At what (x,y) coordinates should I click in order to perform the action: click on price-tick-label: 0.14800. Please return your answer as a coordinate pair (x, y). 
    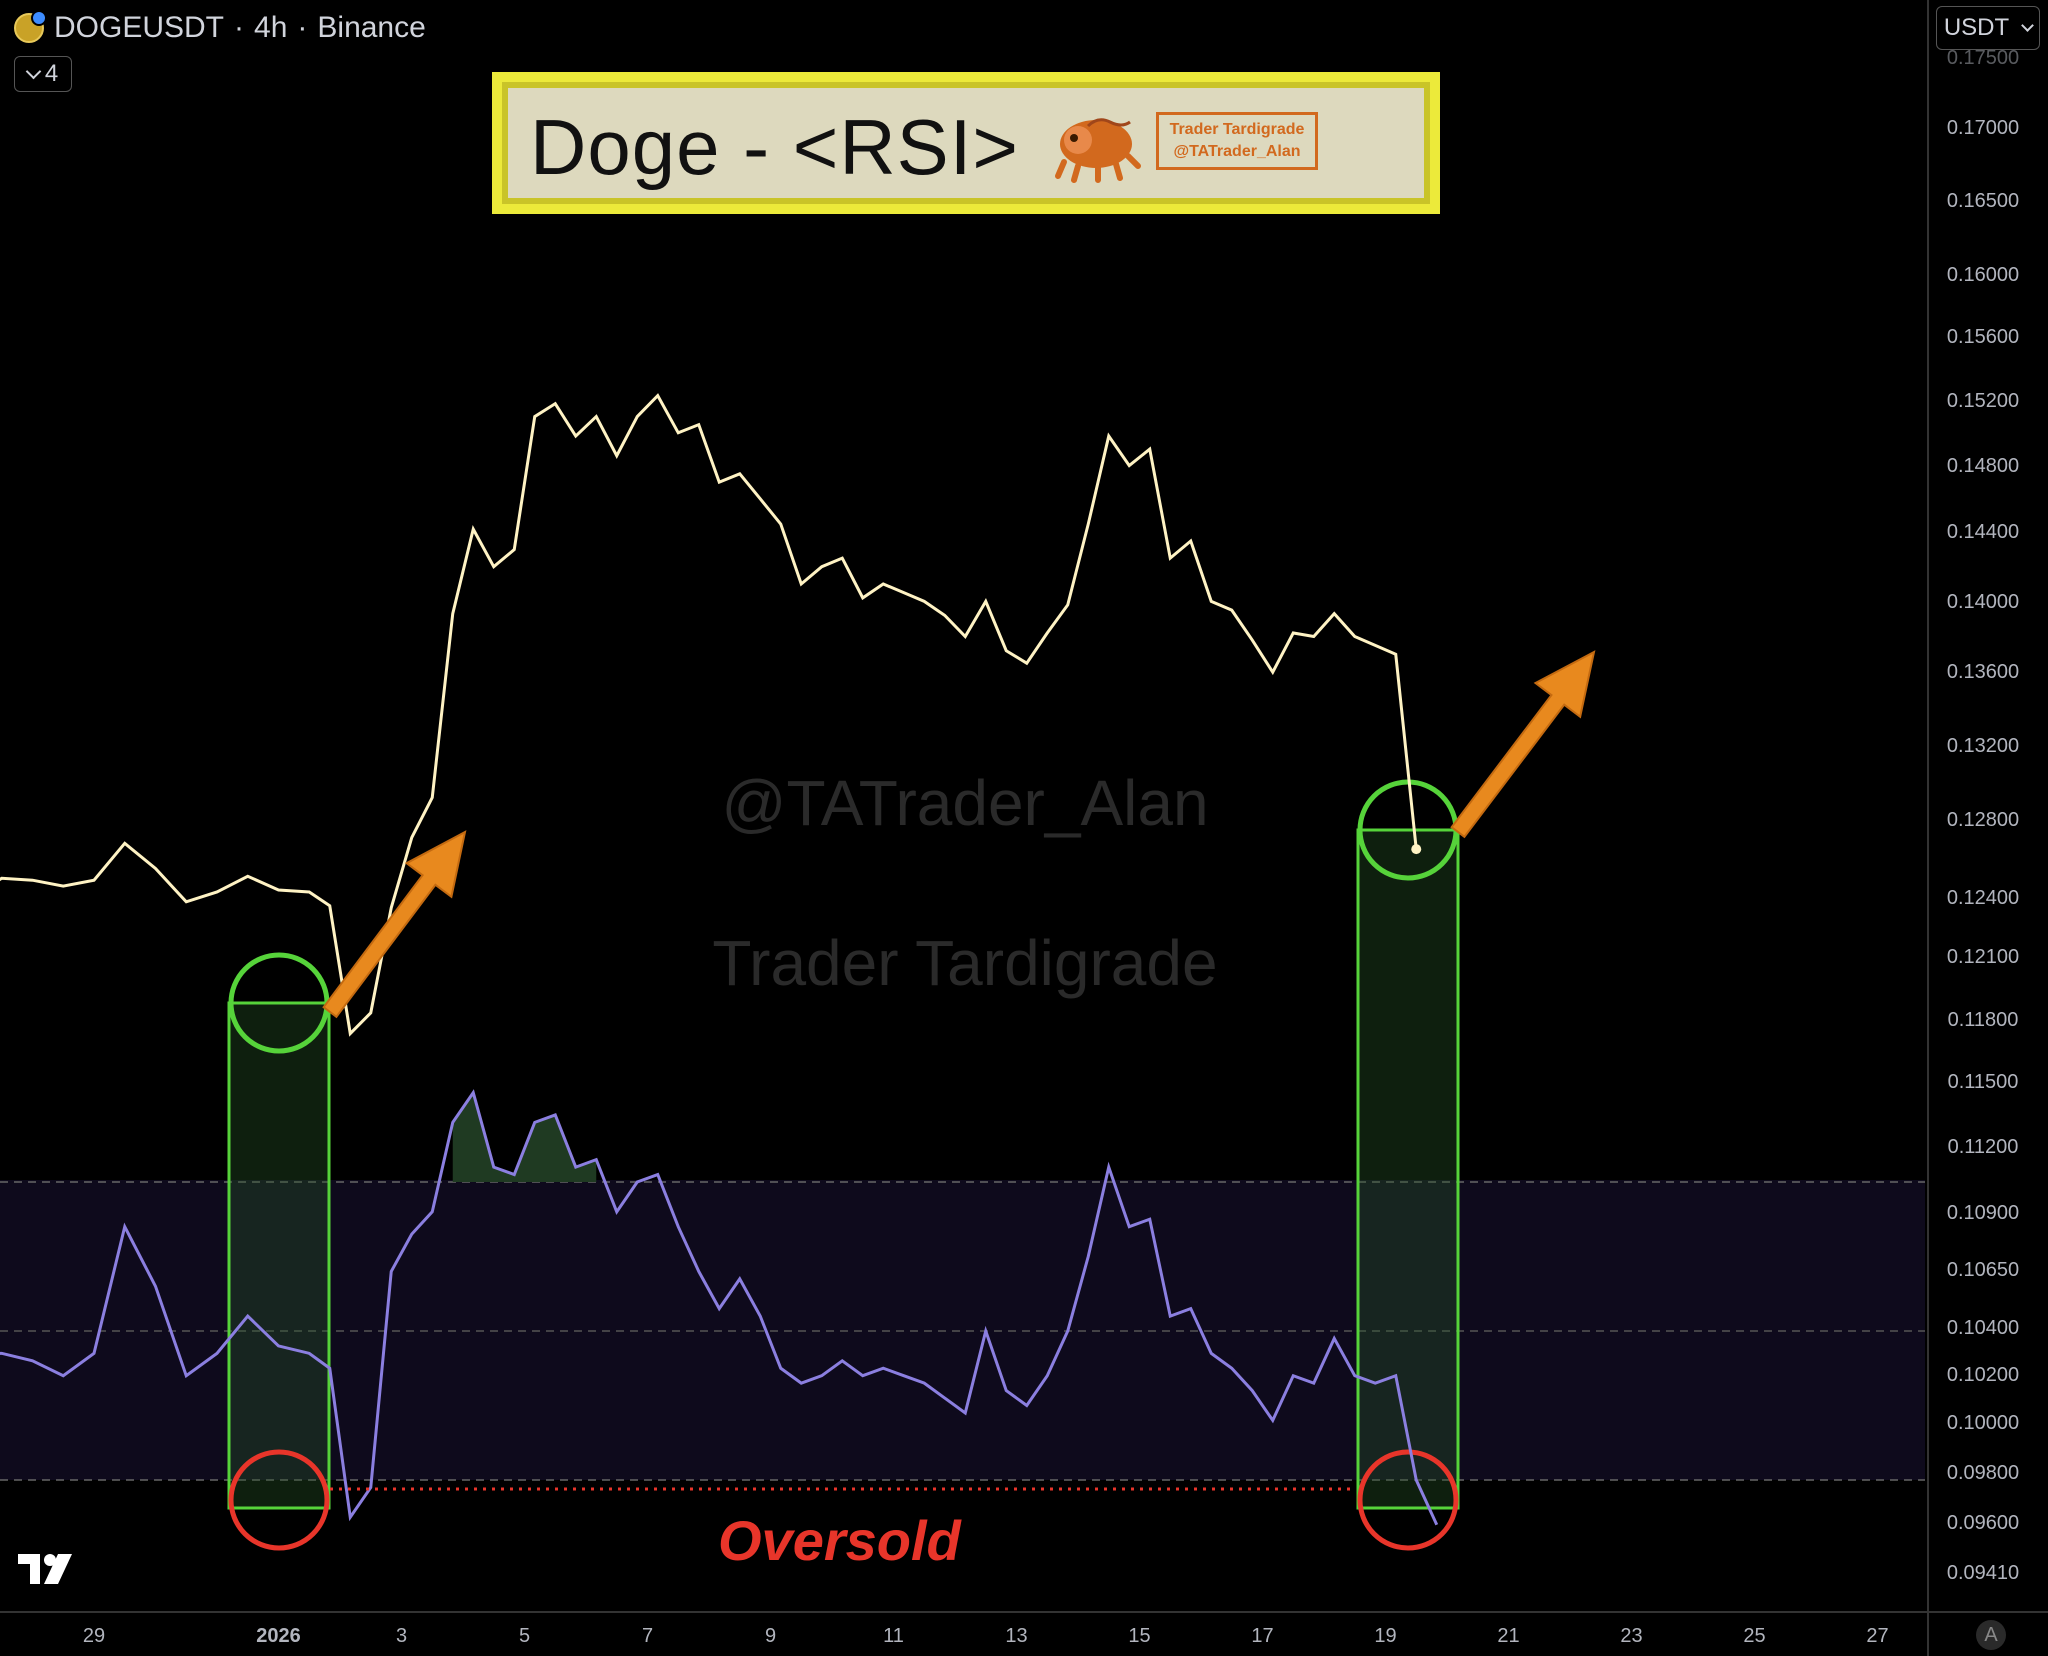
    Looking at the image, I should click on (1983, 466).